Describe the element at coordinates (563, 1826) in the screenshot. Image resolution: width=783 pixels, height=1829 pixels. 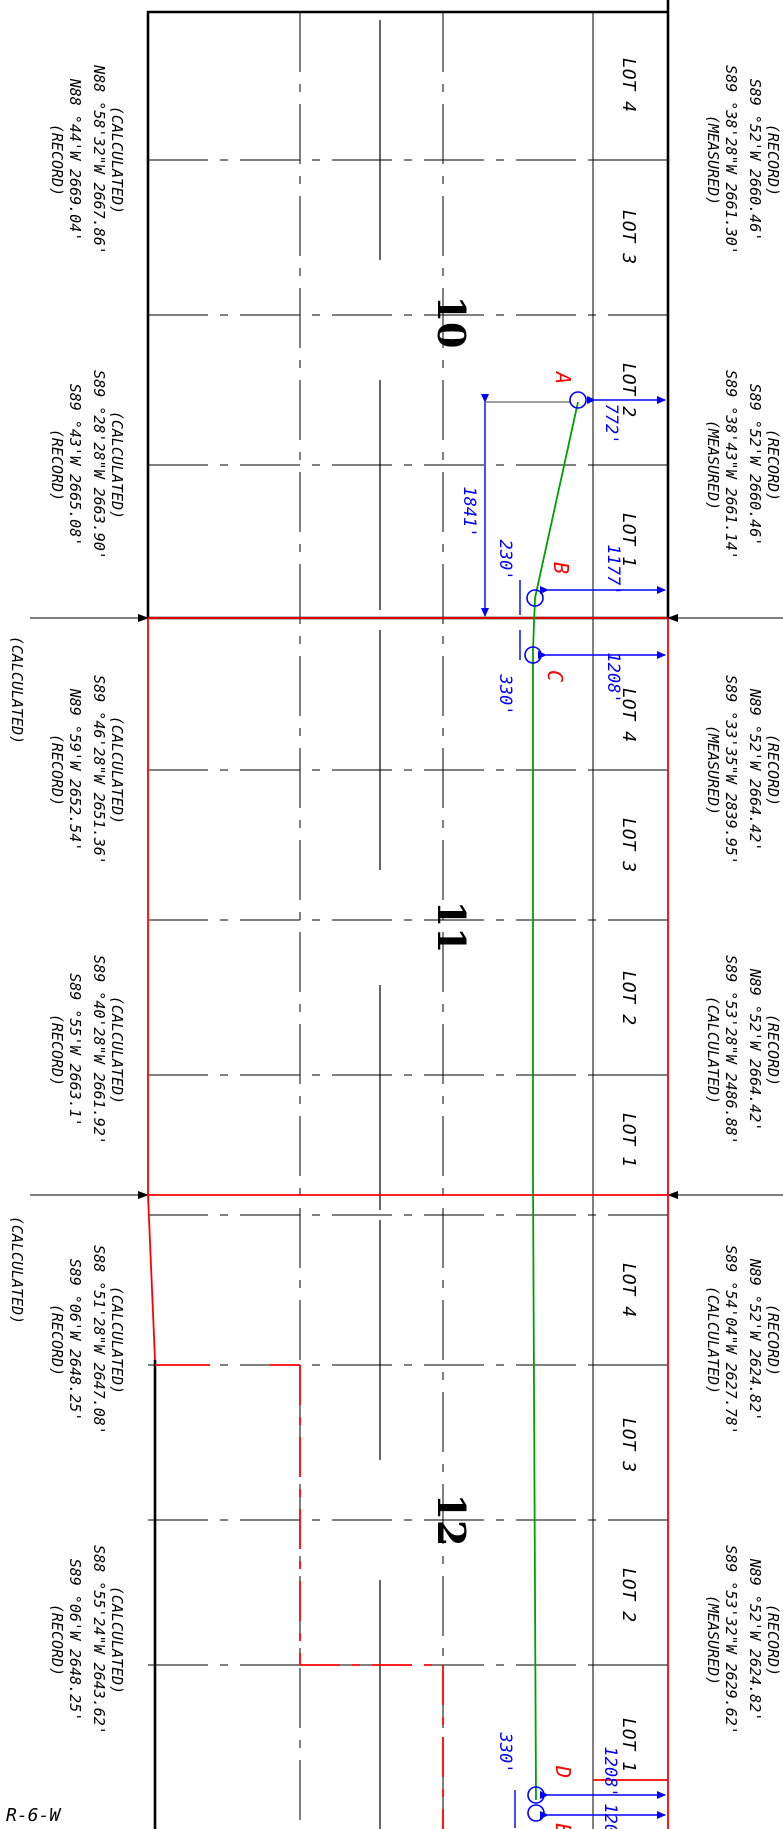
I see `point-label-e: E` at that location.